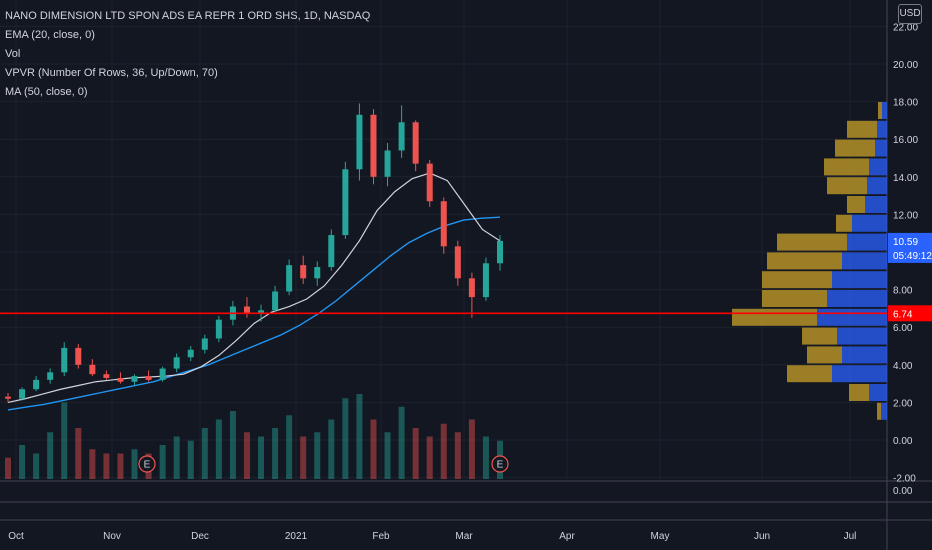 Image resolution: width=932 pixels, height=550 pixels. I want to click on time-axis-tick: Feb, so click(381, 536).